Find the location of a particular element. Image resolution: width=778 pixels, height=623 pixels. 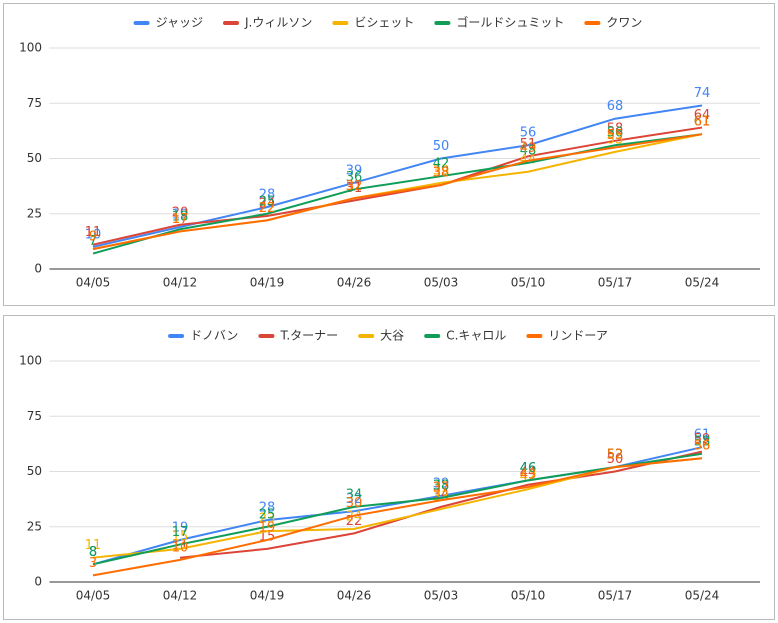

data-label: 52 is located at coordinates (615, 455).